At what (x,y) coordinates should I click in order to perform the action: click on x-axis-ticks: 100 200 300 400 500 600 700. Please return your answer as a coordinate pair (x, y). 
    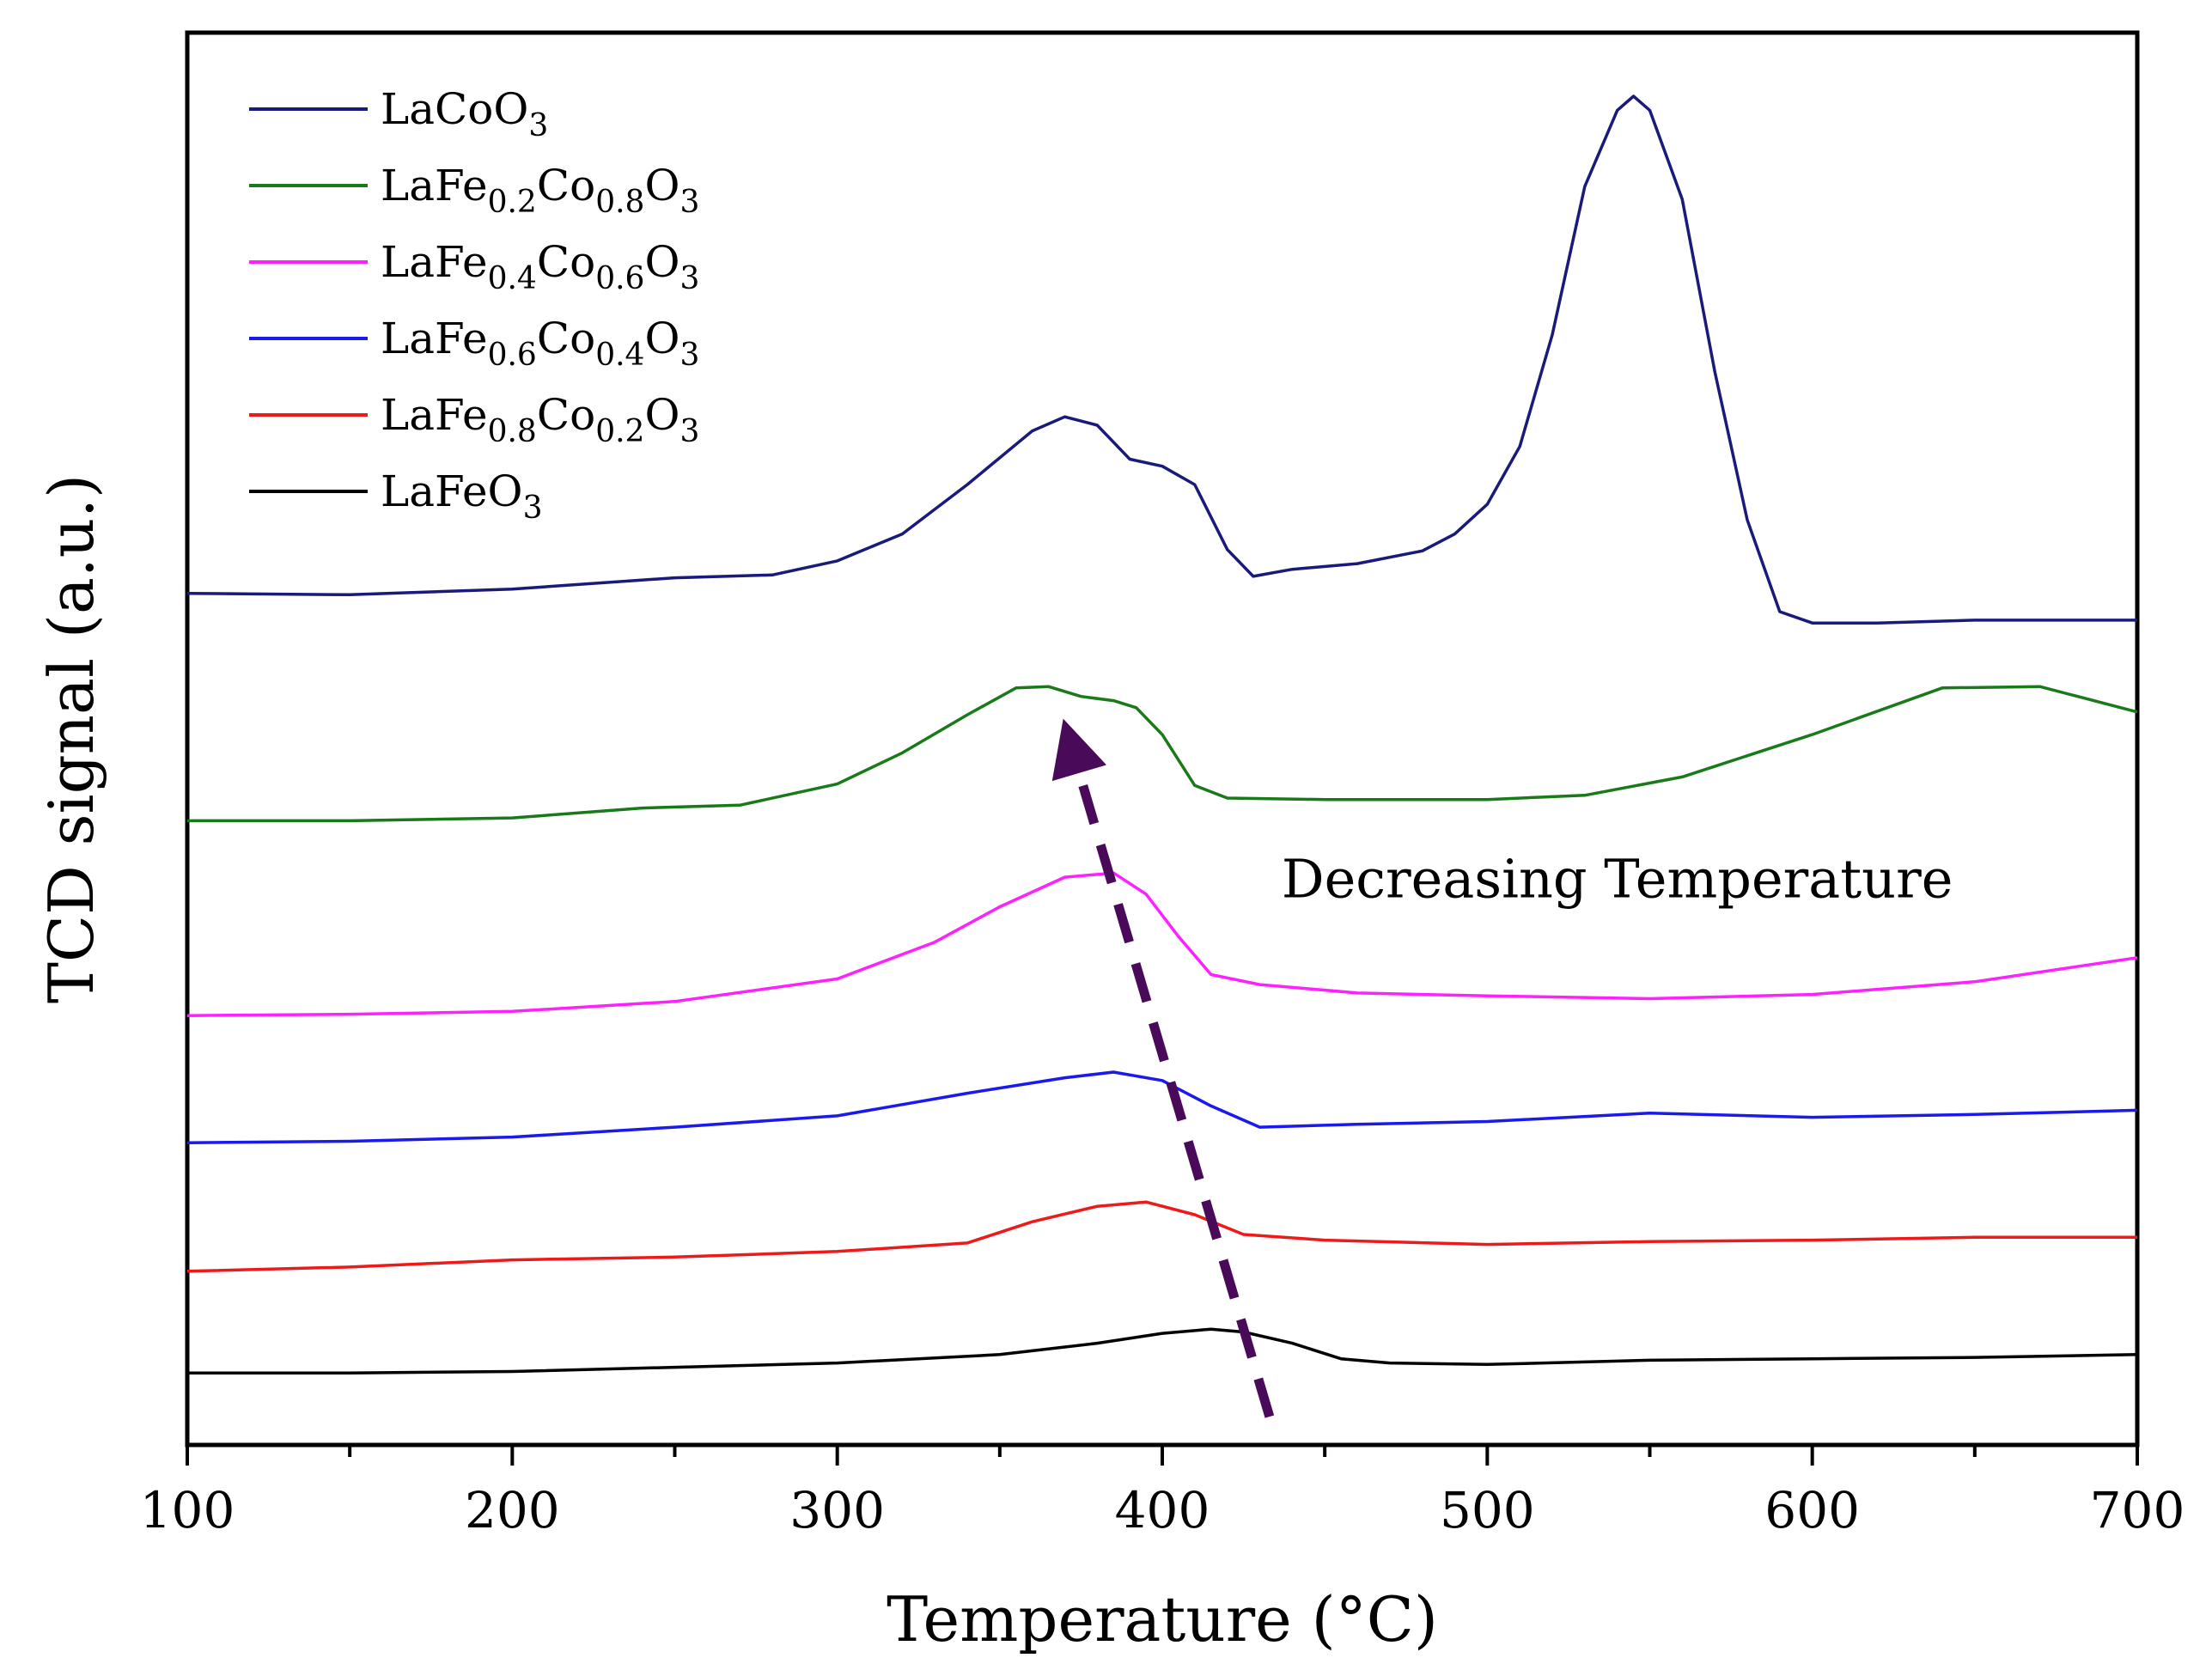
    Looking at the image, I should click on (1162, 1492).